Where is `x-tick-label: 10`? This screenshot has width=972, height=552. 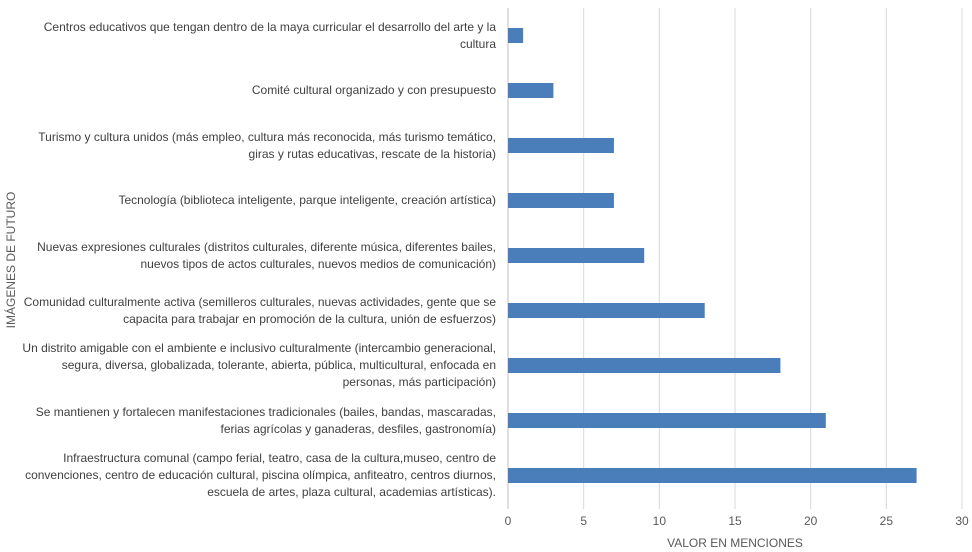
x-tick-label: 10 is located at coordinates (660, 521).